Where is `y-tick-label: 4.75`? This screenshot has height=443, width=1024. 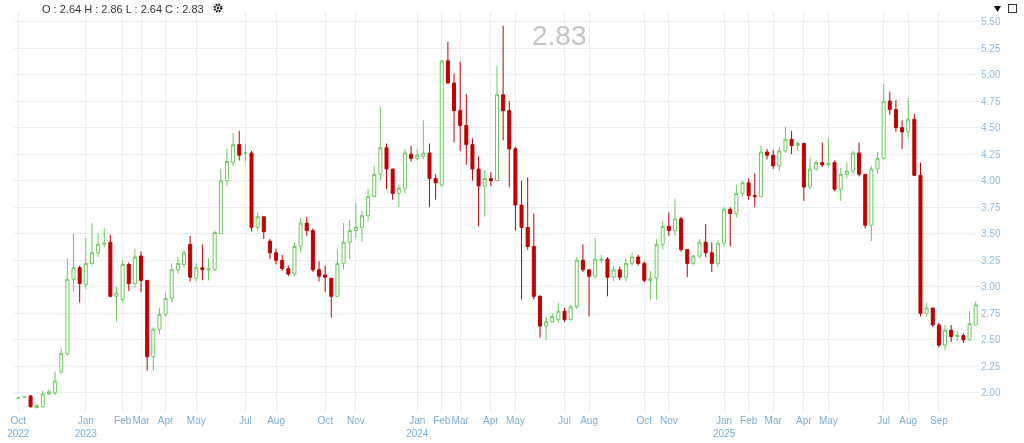
y-tick-label: 4.75 is located at coordinates (991, 101).